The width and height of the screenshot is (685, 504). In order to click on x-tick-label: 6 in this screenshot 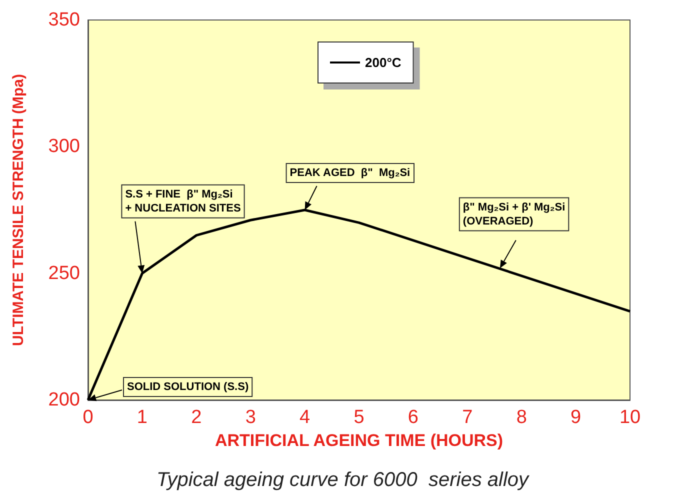, I will do `click(413, 417)`.